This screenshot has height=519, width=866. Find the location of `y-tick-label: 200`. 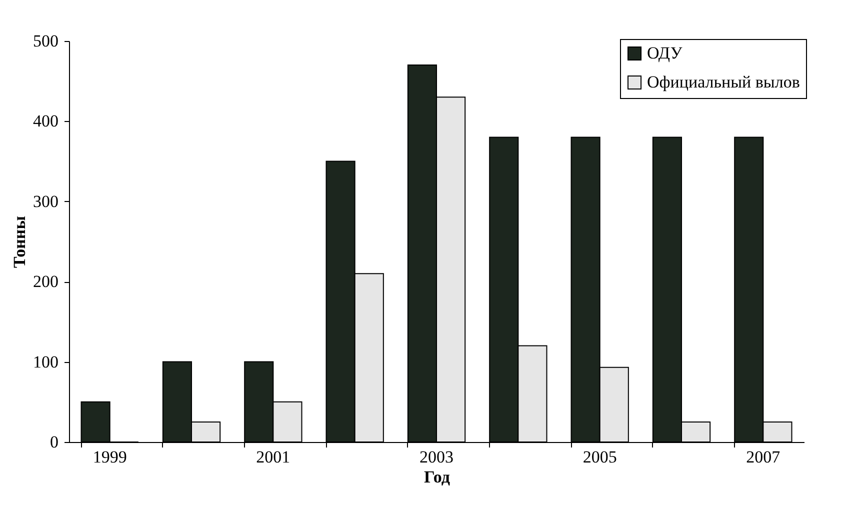

y-tick-label: 200 is located at coordinates (45, 282).